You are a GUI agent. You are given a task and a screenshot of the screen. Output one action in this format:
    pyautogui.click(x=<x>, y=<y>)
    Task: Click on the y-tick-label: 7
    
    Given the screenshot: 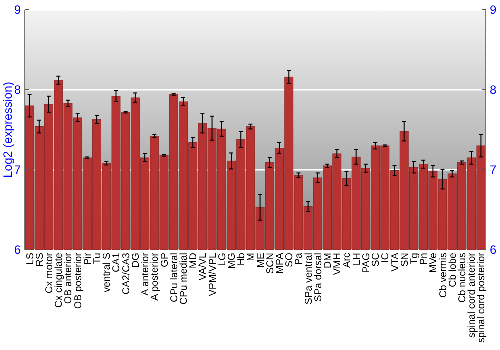 What is the action you would take?
    pyautogui.click(x=18, y=170)
    